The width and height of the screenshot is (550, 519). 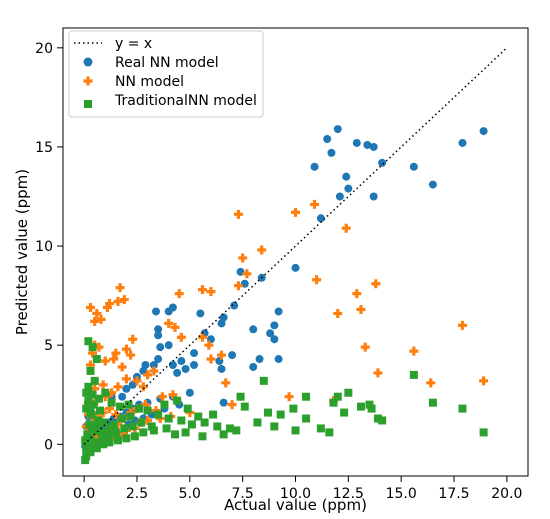 I want to click on x-tick-label: 12.5, so click(x=348, y=494).